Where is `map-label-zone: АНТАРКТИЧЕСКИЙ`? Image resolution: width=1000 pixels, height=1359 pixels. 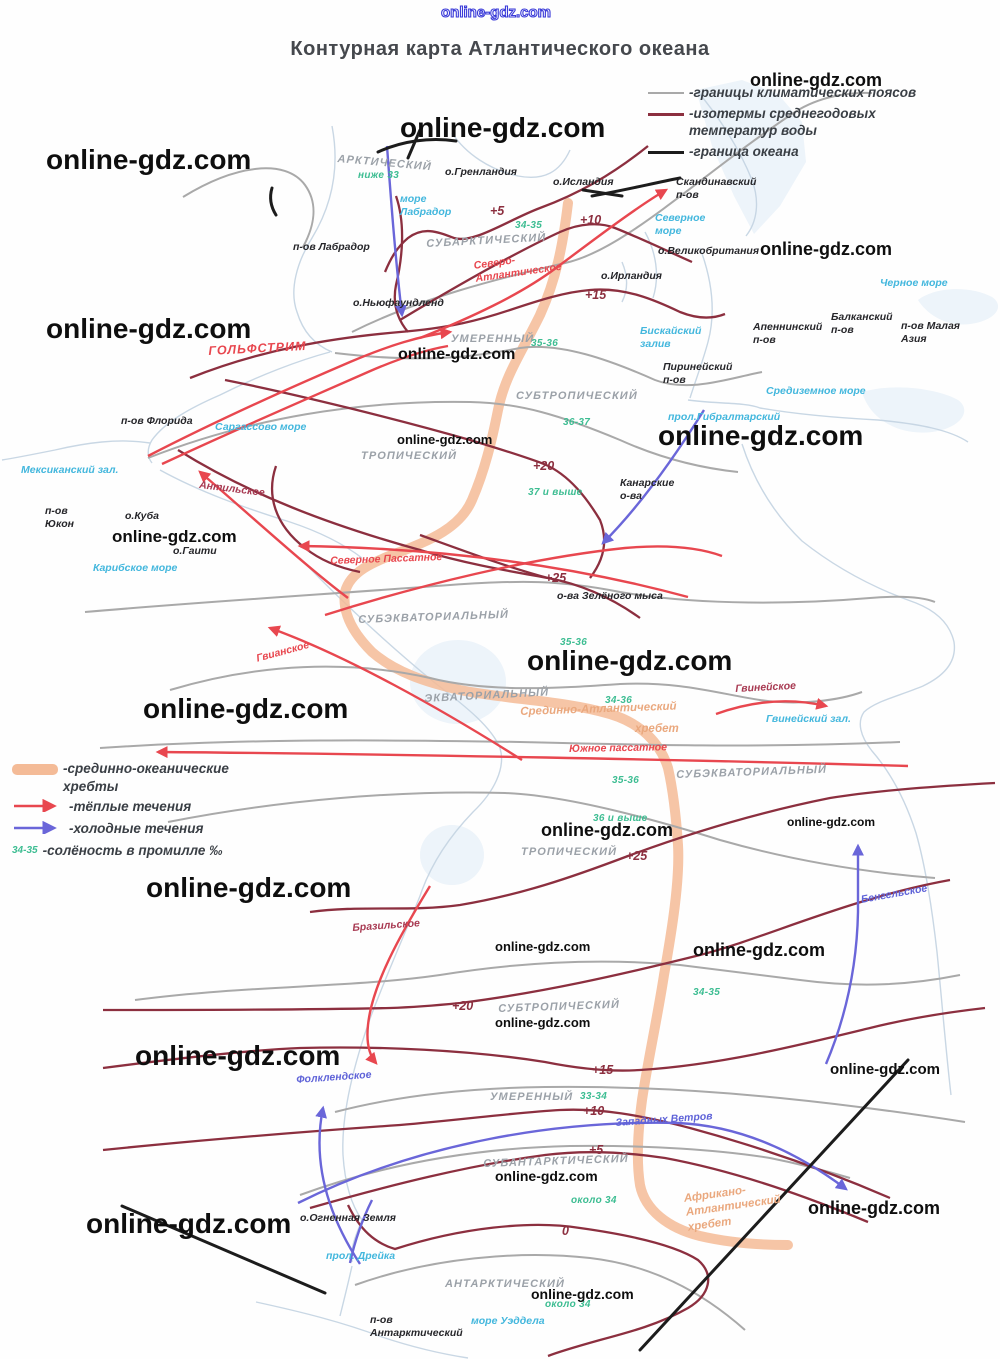 map-label-zone: АНТАРКТИЧЕСКИЙ is located at coordinates (505, 1284).